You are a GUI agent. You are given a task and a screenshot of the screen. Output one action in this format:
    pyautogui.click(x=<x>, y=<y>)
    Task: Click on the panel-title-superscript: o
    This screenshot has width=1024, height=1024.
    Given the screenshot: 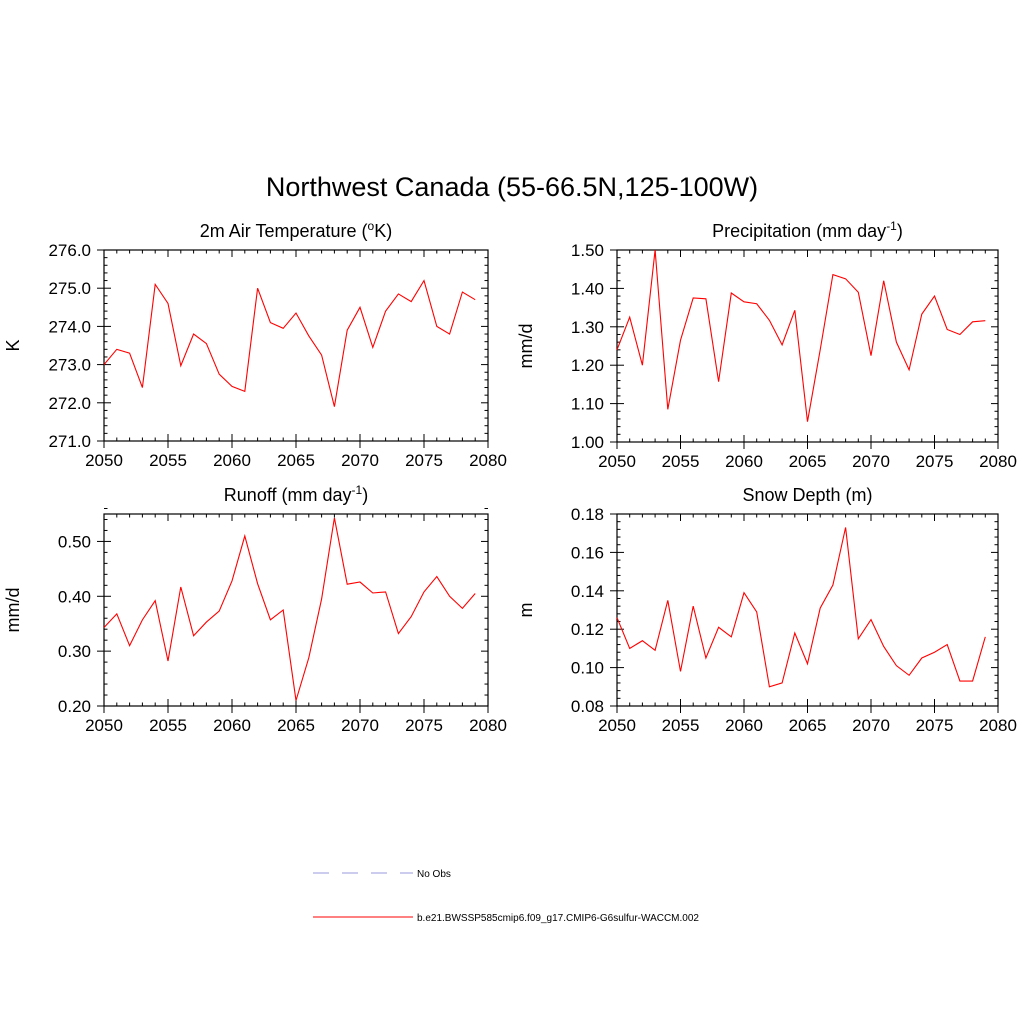 What is the action you would take?
    pyautogui.click(x=371, y=226)
    